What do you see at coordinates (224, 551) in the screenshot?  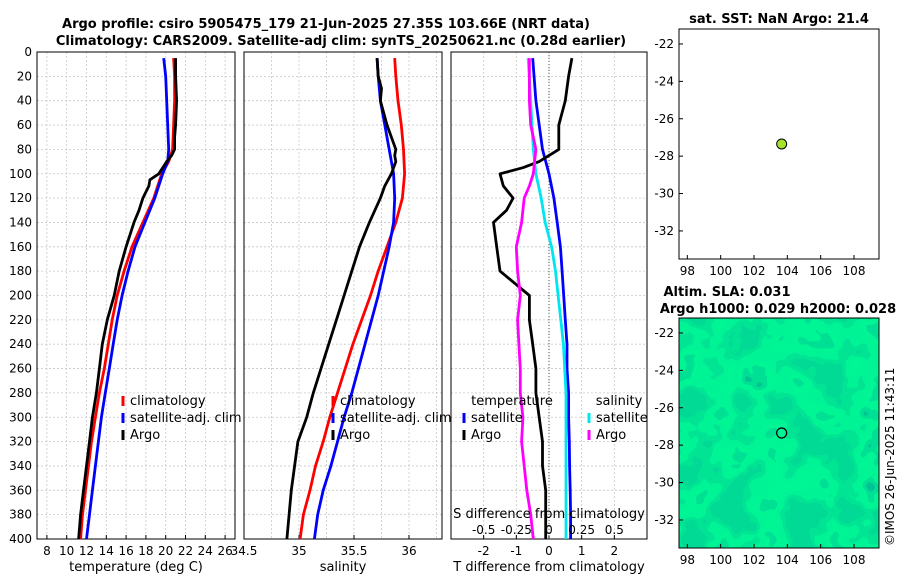 I see `x-tick-label: 26` at bounding box center [224, 551].